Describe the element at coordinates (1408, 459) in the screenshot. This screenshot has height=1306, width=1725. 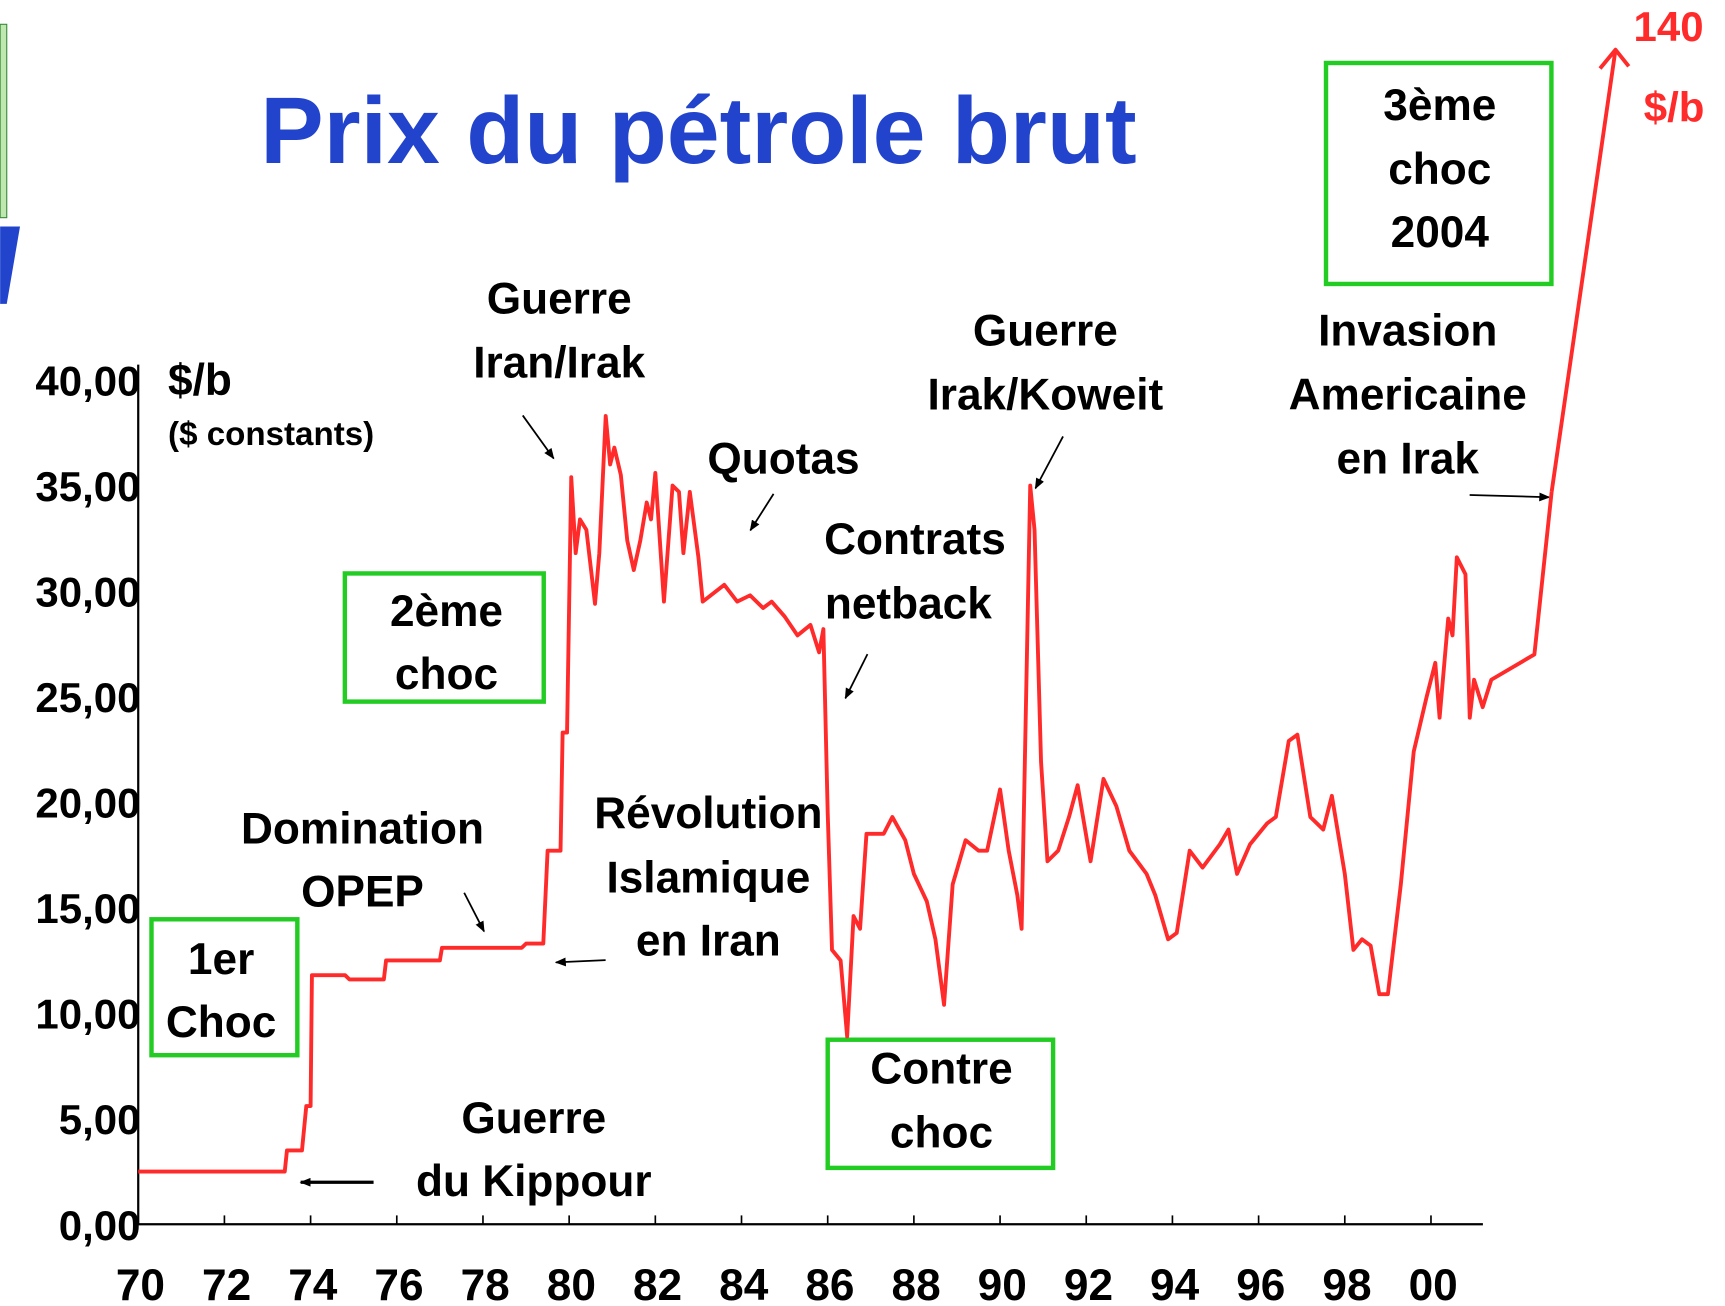
I see `annotation: en Irak` at that location.